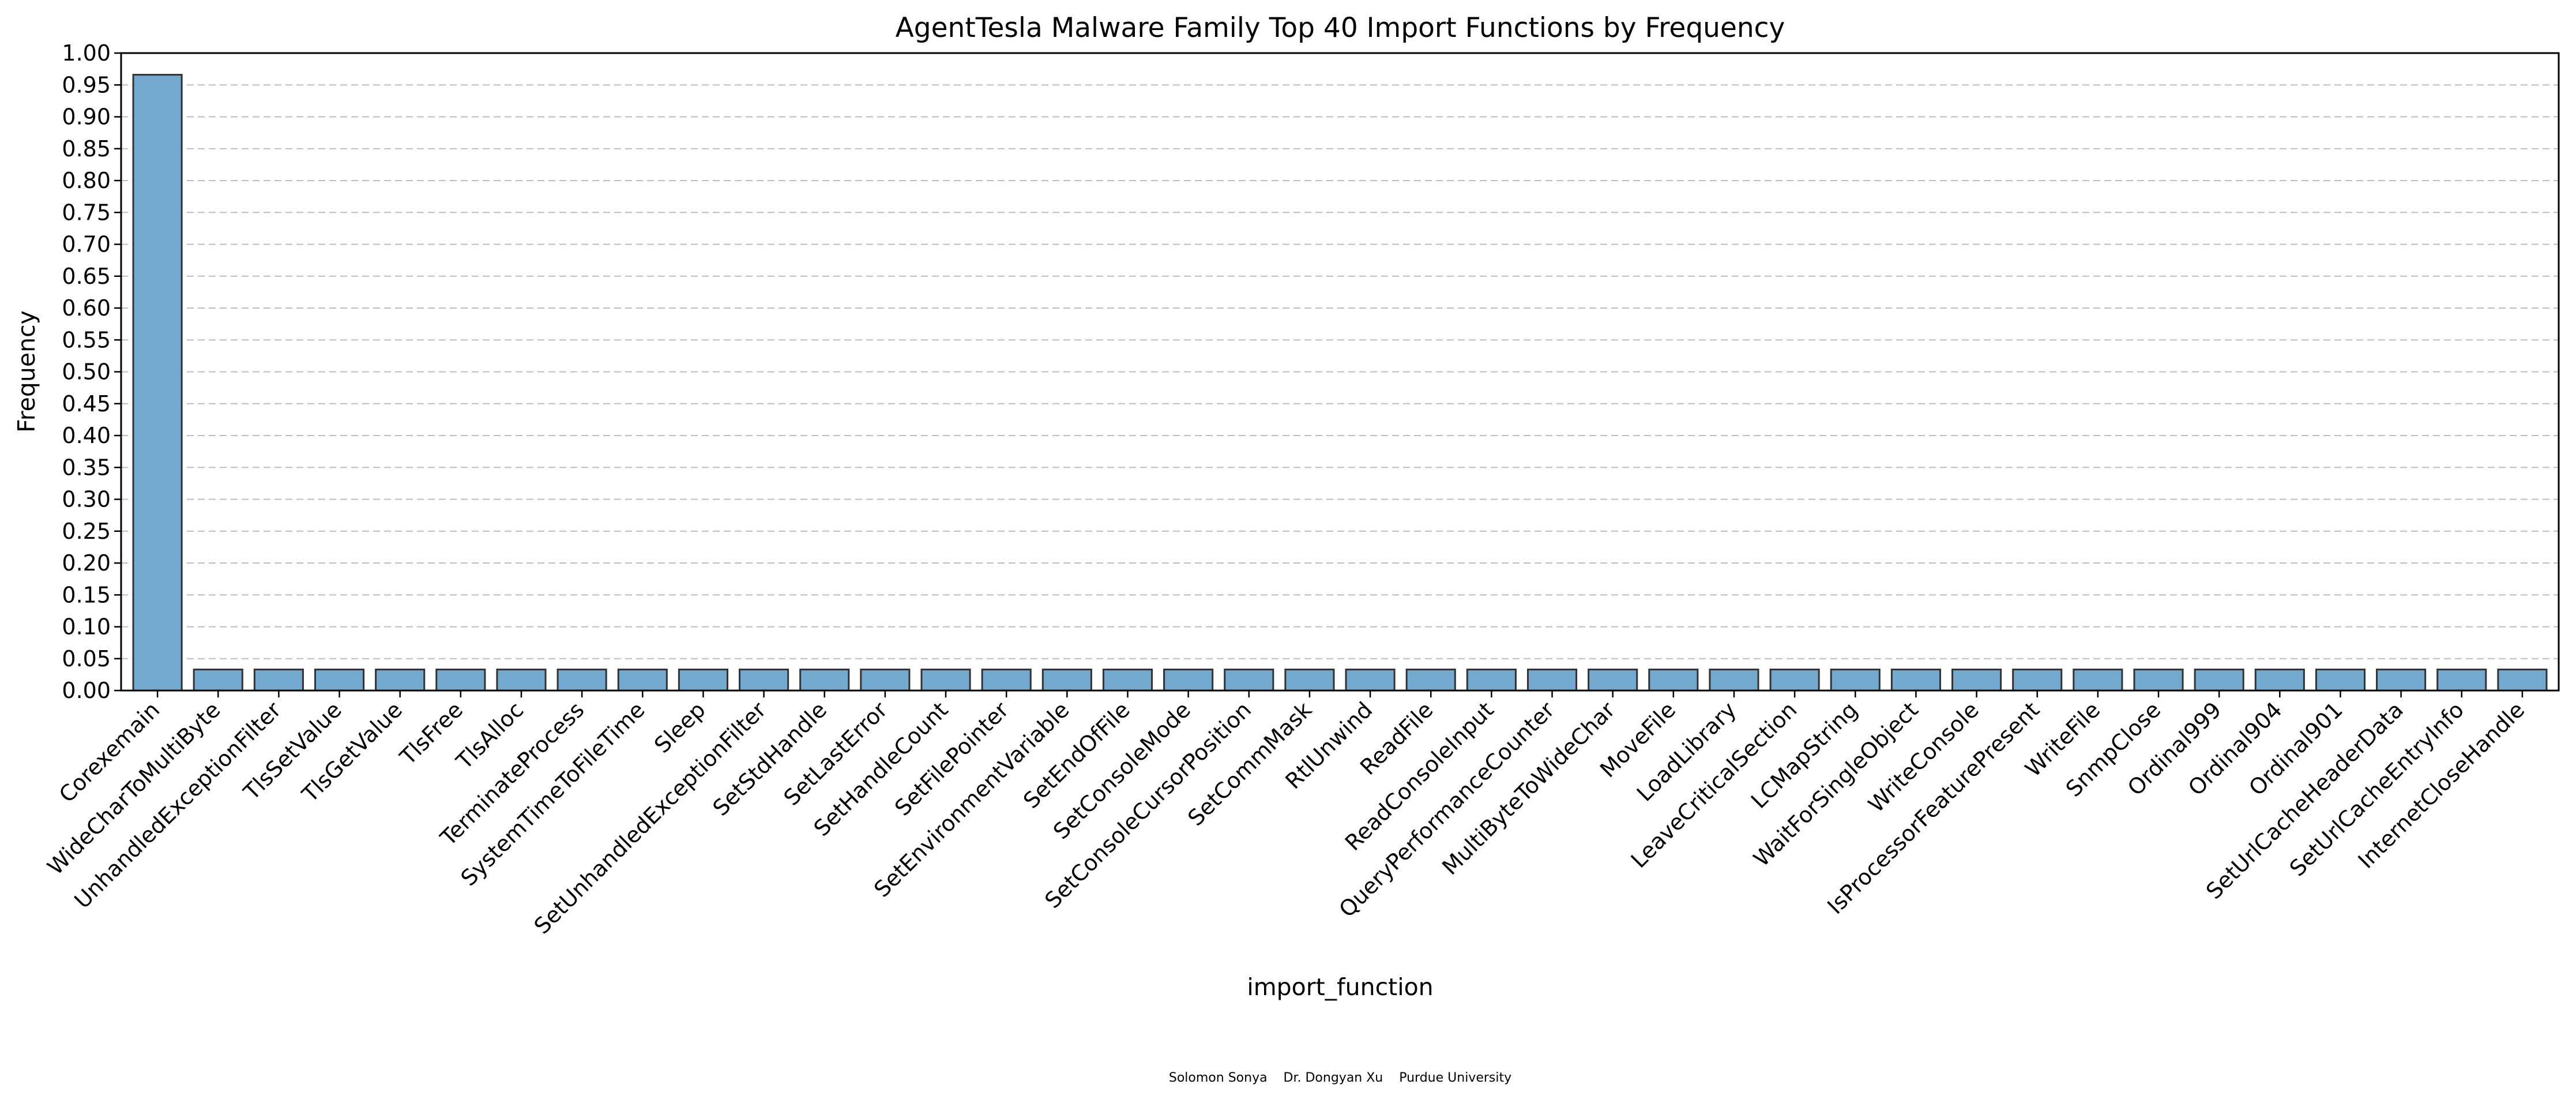  Describe the element at coordinates (1340, 987) in the screenshot. I see `x-axis-label: import_function` at that location.